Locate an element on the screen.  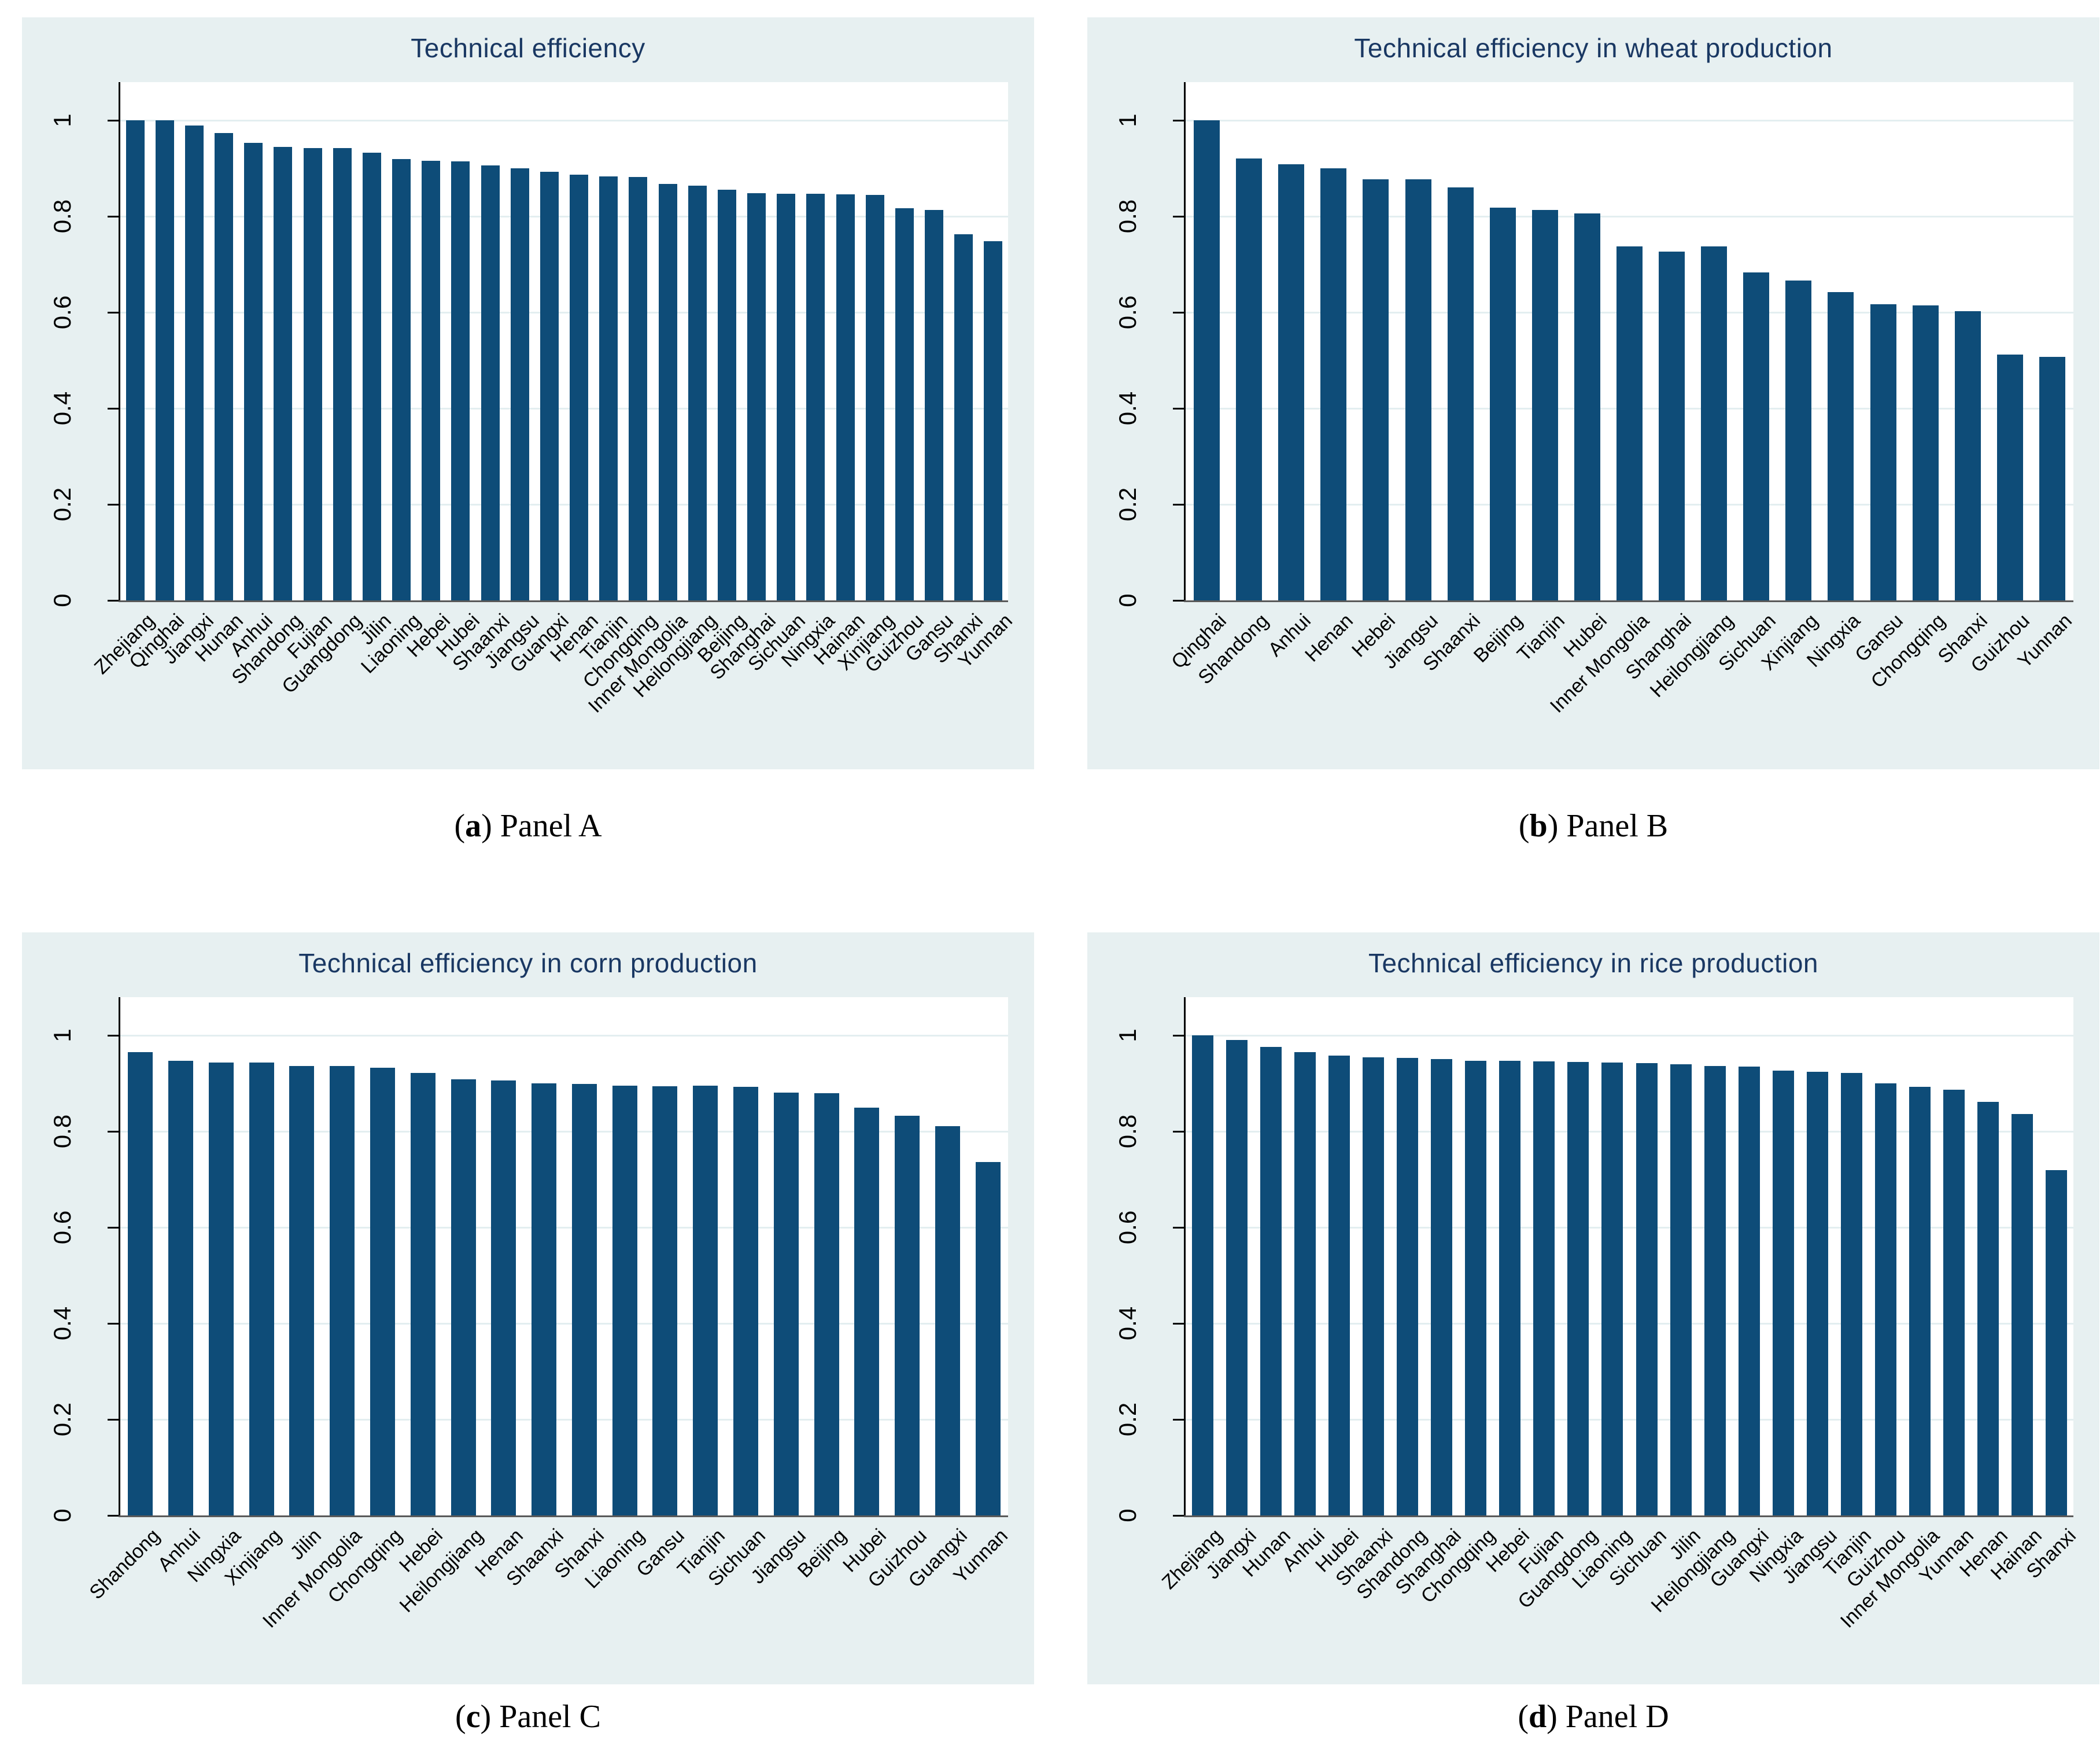
caption-letter: b is located at coordinates (1538, 826).